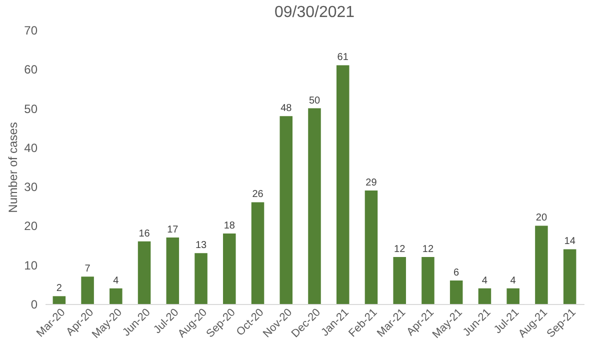  Describe the element at coordinates (542, 218) in the screenshot. I see `data-label: 20` at that location.